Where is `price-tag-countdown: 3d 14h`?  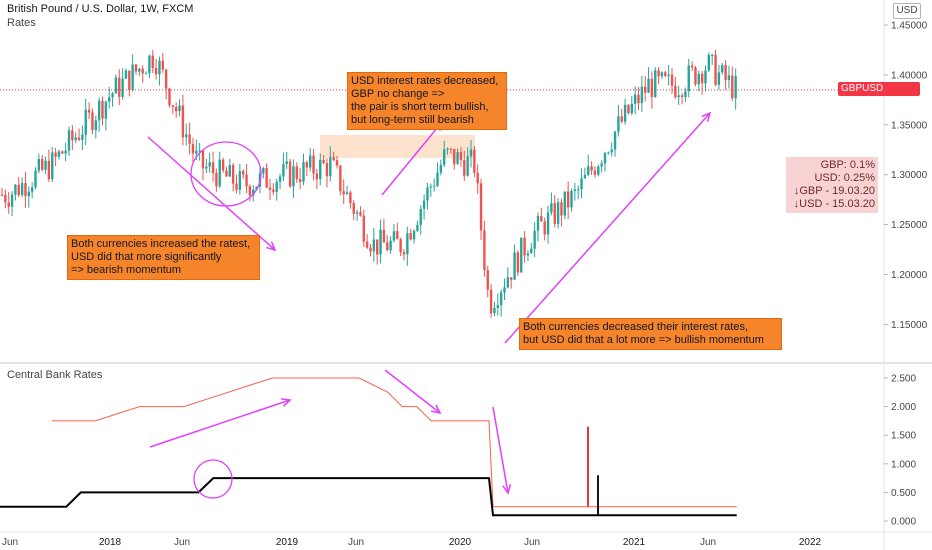 price-tag-countdown: 3d 14h is located at coordinates (863, 102).